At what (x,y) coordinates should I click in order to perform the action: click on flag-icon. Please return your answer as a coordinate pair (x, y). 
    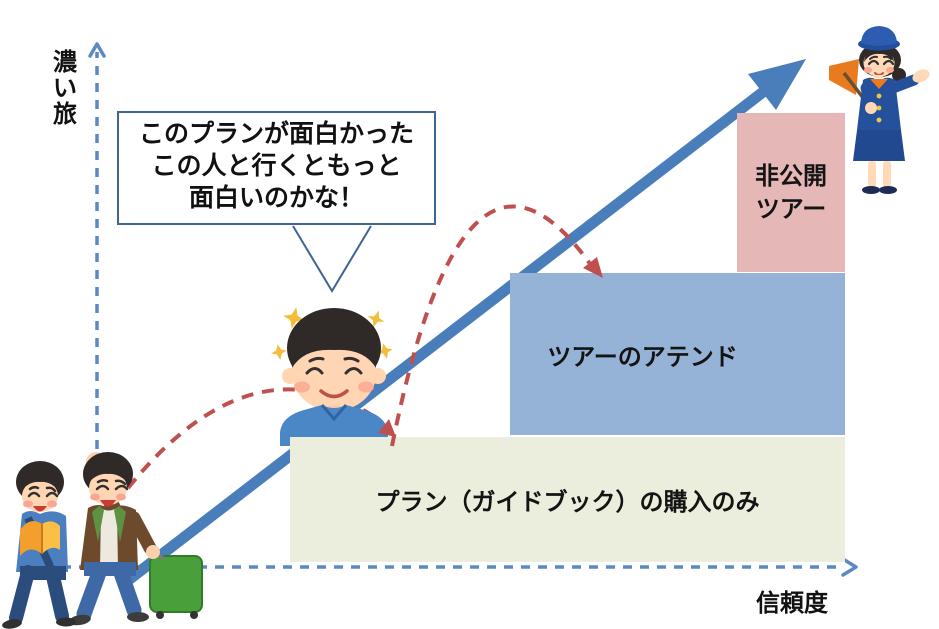
    Looking at the image, I should click on (844, 77).